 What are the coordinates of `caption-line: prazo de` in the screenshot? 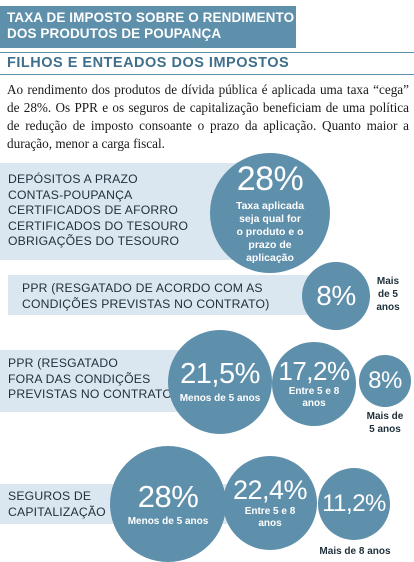 It's located at (270, 244).